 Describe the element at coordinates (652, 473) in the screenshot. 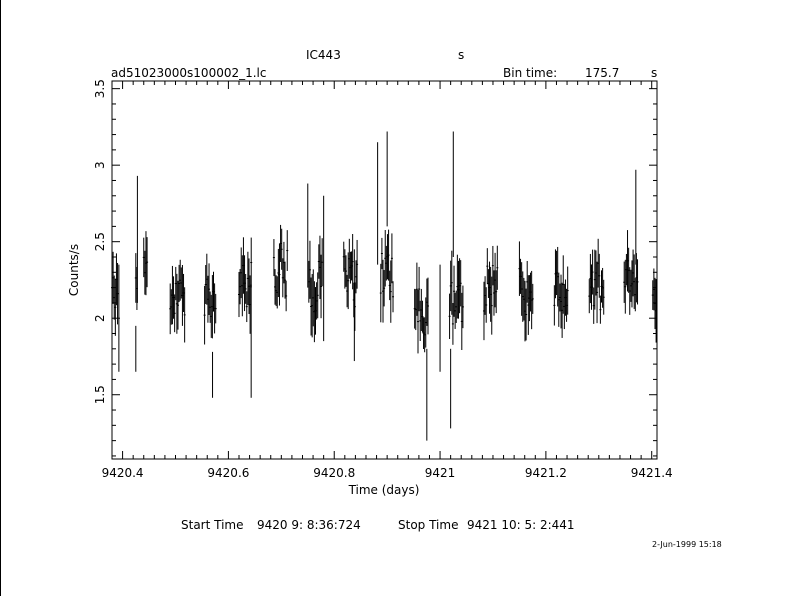

I see `x-tick-label: 9421.4` at that location.